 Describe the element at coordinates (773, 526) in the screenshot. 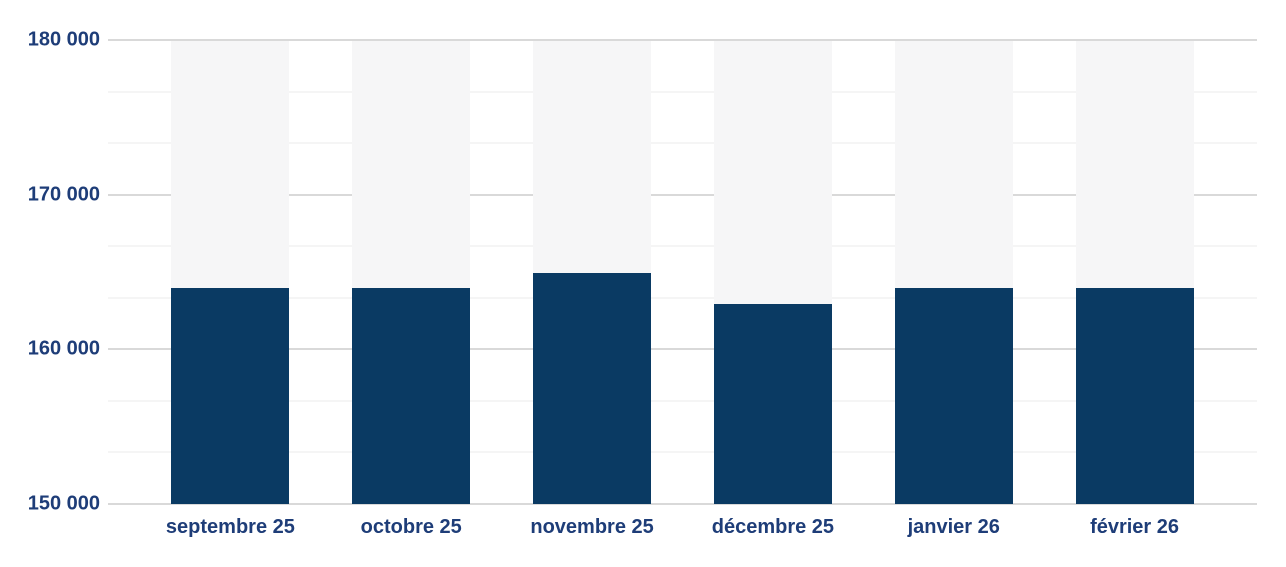

I see `x-tick-label: décembre 25` at that location.